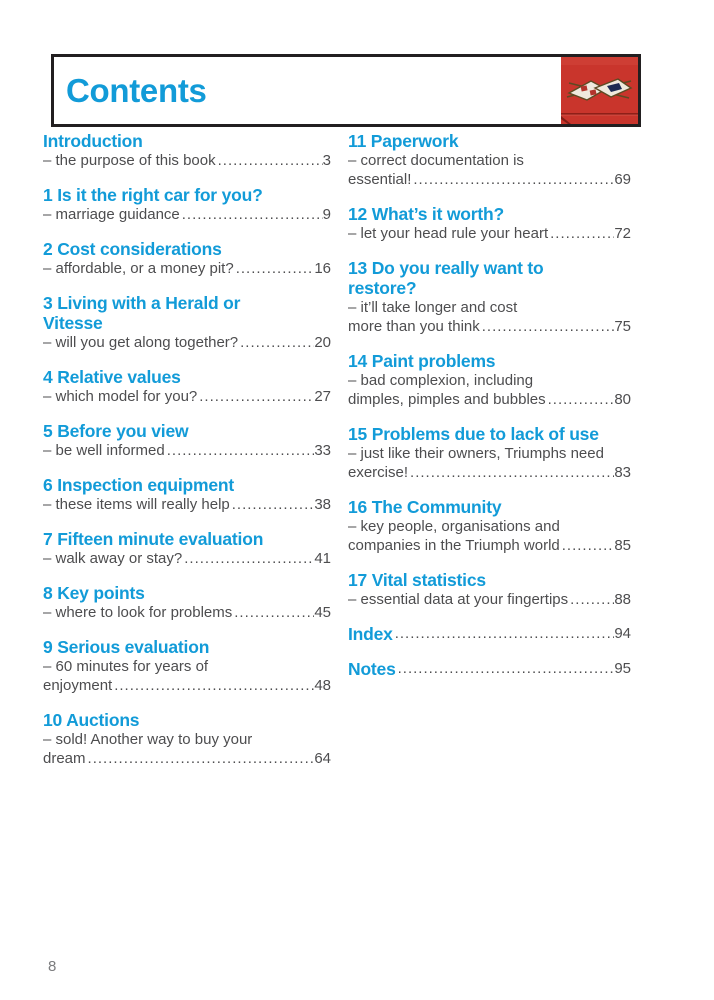 This screenshot has height=1000, width=714. Describe the element at coordinates (622, 399) in the screenshot. I see `entry-page-number: 80` at that location.